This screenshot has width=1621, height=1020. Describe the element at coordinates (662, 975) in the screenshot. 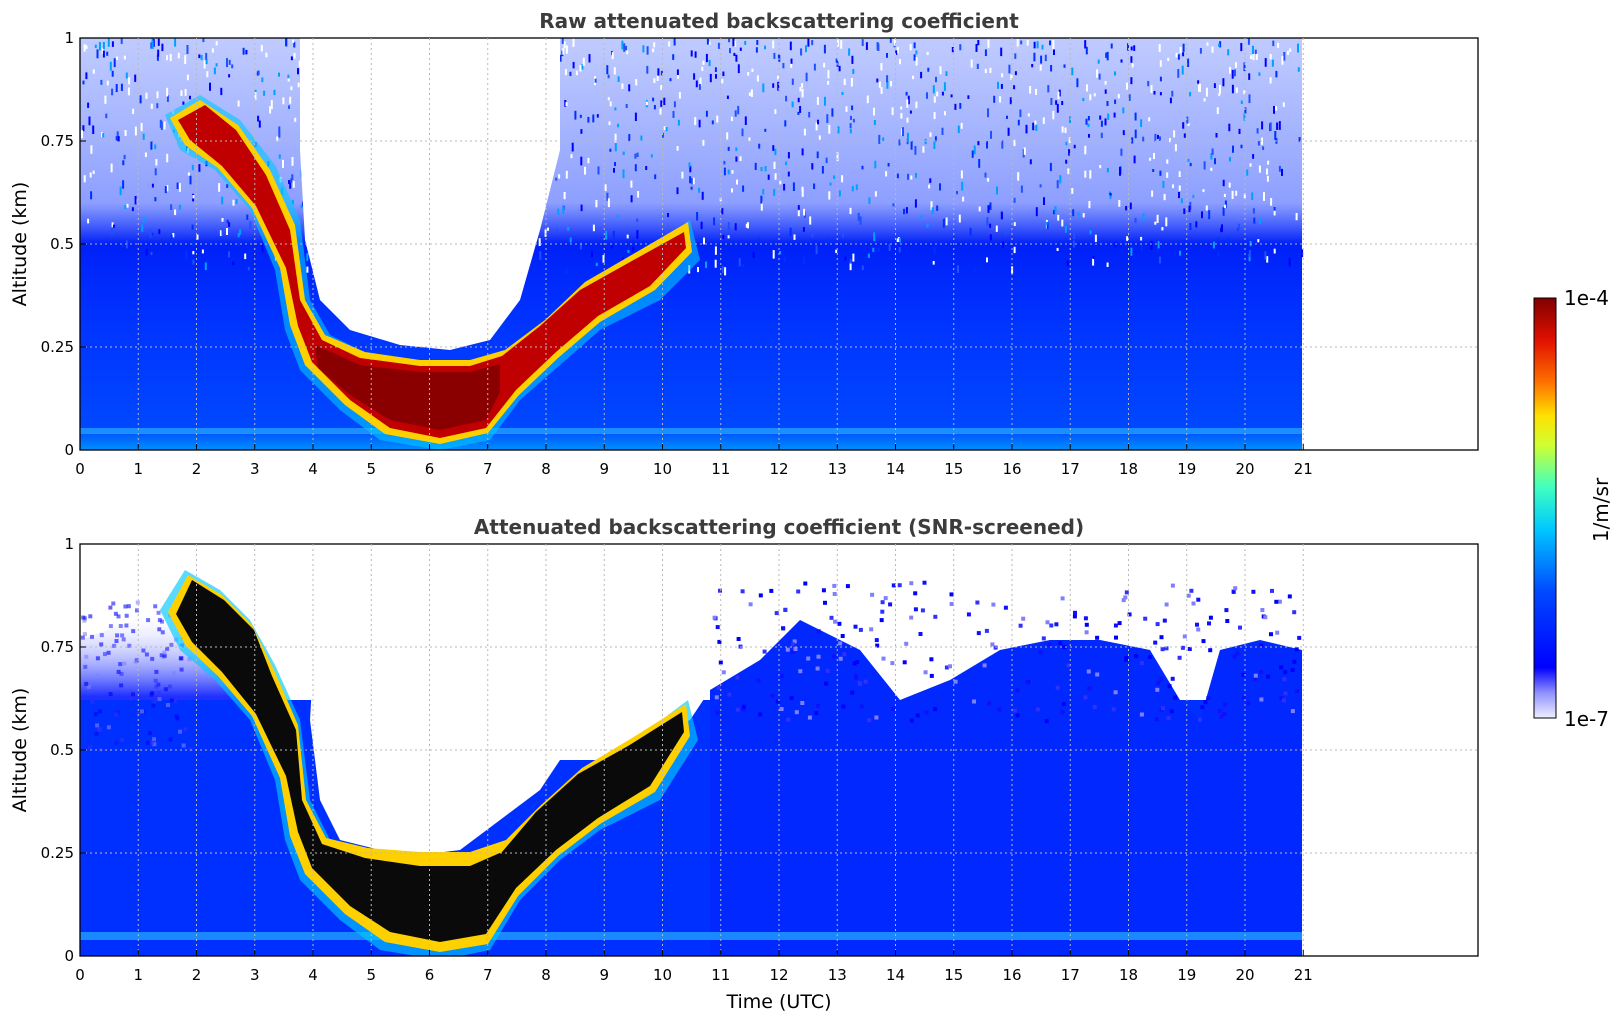

I see `x-tick-label: 10` at that location.